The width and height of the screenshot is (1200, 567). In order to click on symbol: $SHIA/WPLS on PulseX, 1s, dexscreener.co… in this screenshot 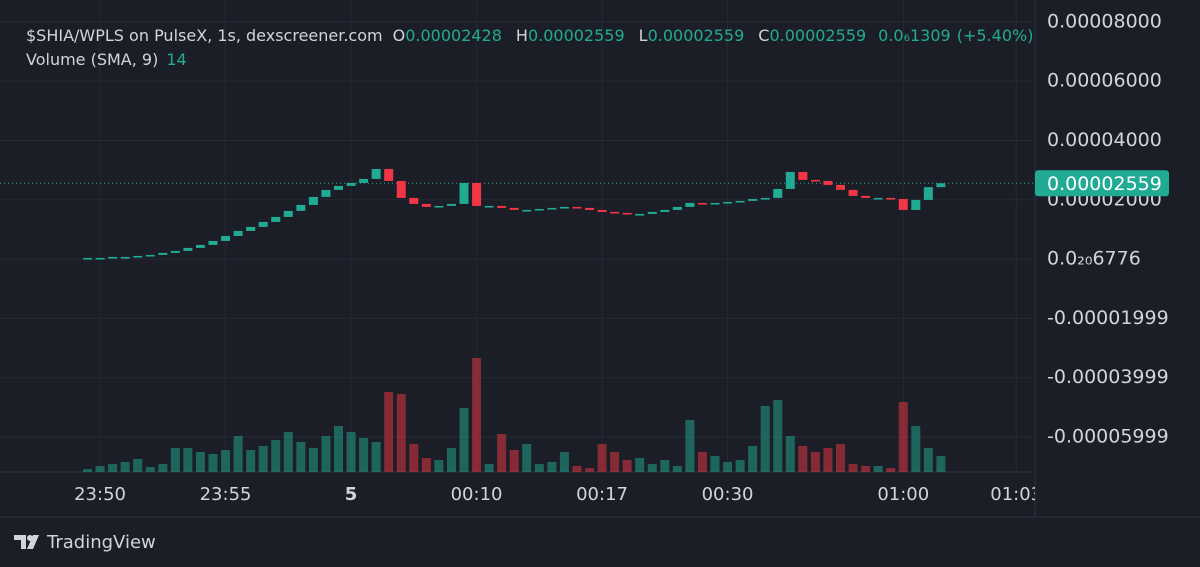, I will do `click(204, 35)`.